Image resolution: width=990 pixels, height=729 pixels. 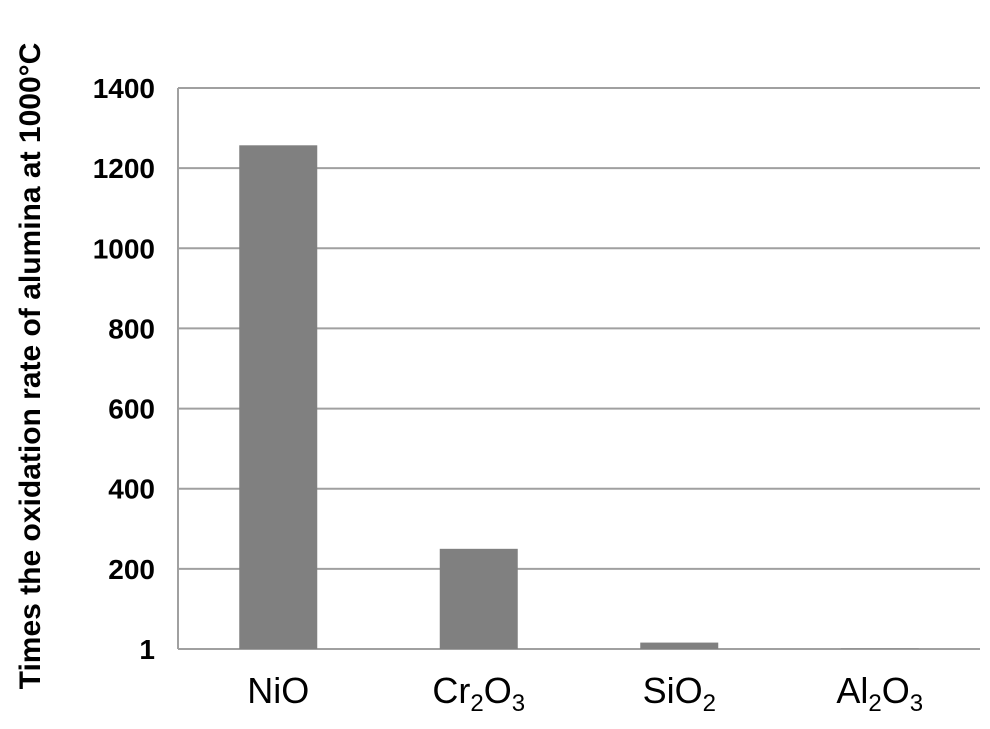 I want to click on y-tick-label: 400, so click(x=131, y=489).